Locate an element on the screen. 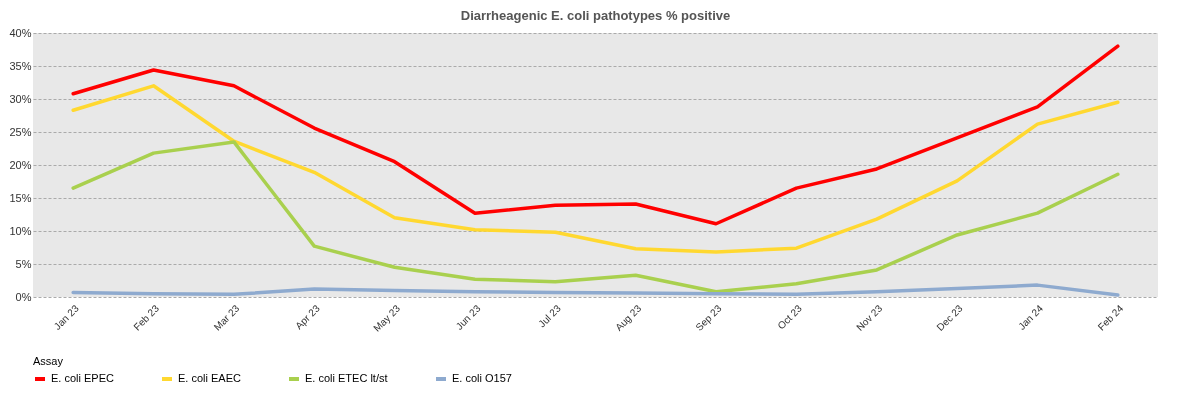 This screenshot has width=1202, height=400. y-tick-label: 35% is located at coordinates (20, 65).